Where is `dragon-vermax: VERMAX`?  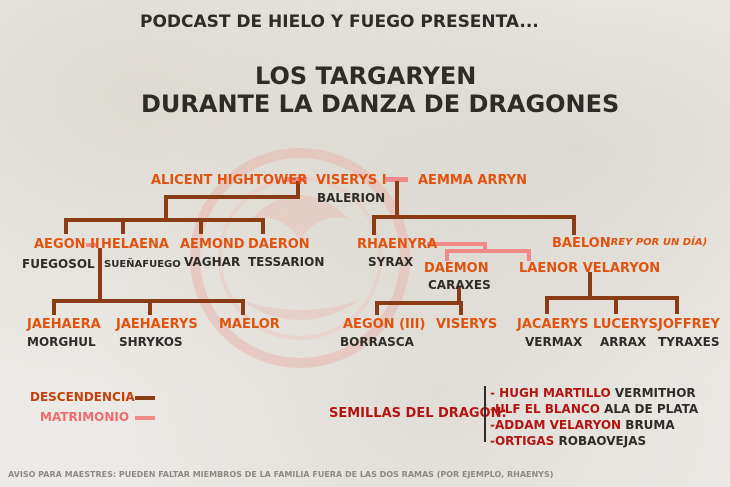 dragon-vermax: VERMAX is located at coordinates (554, 342).